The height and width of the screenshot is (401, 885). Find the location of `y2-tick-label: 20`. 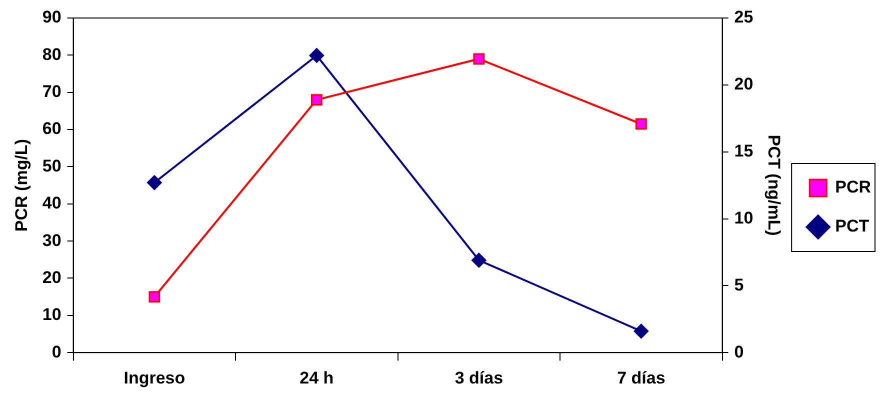

y2-tick-label: 20 is located at coordinates (744, 84).